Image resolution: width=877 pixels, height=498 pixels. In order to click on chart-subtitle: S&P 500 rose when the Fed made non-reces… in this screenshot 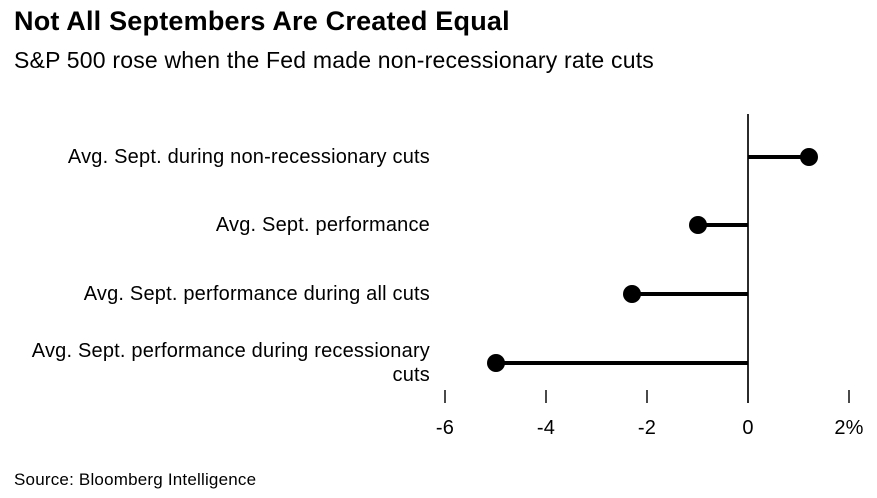, I will do `click(334, 60)`.